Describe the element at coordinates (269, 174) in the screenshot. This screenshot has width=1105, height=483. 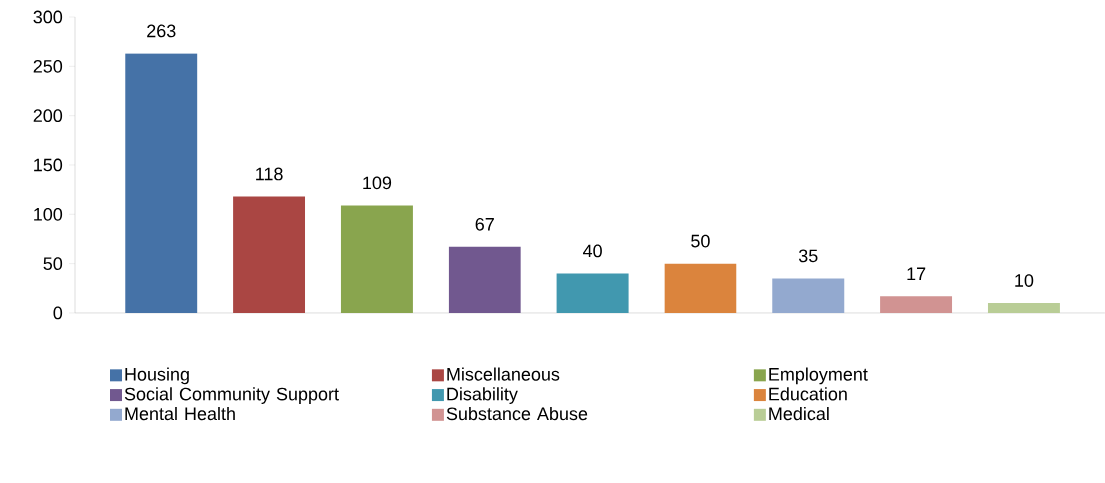
I see `data-label: 118` at that location.